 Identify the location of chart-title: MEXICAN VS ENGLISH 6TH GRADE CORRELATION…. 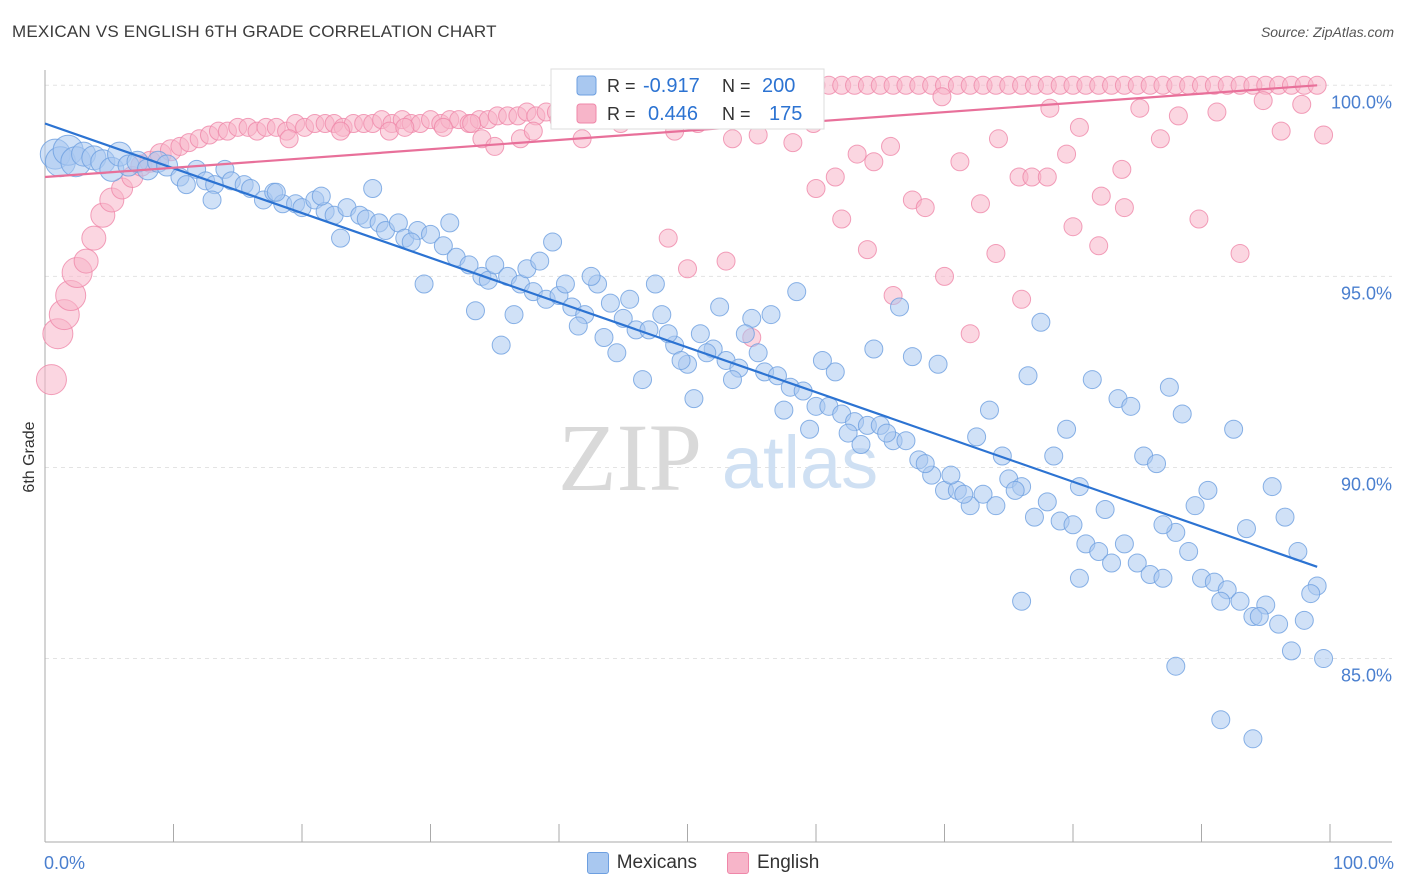
(254, 31).